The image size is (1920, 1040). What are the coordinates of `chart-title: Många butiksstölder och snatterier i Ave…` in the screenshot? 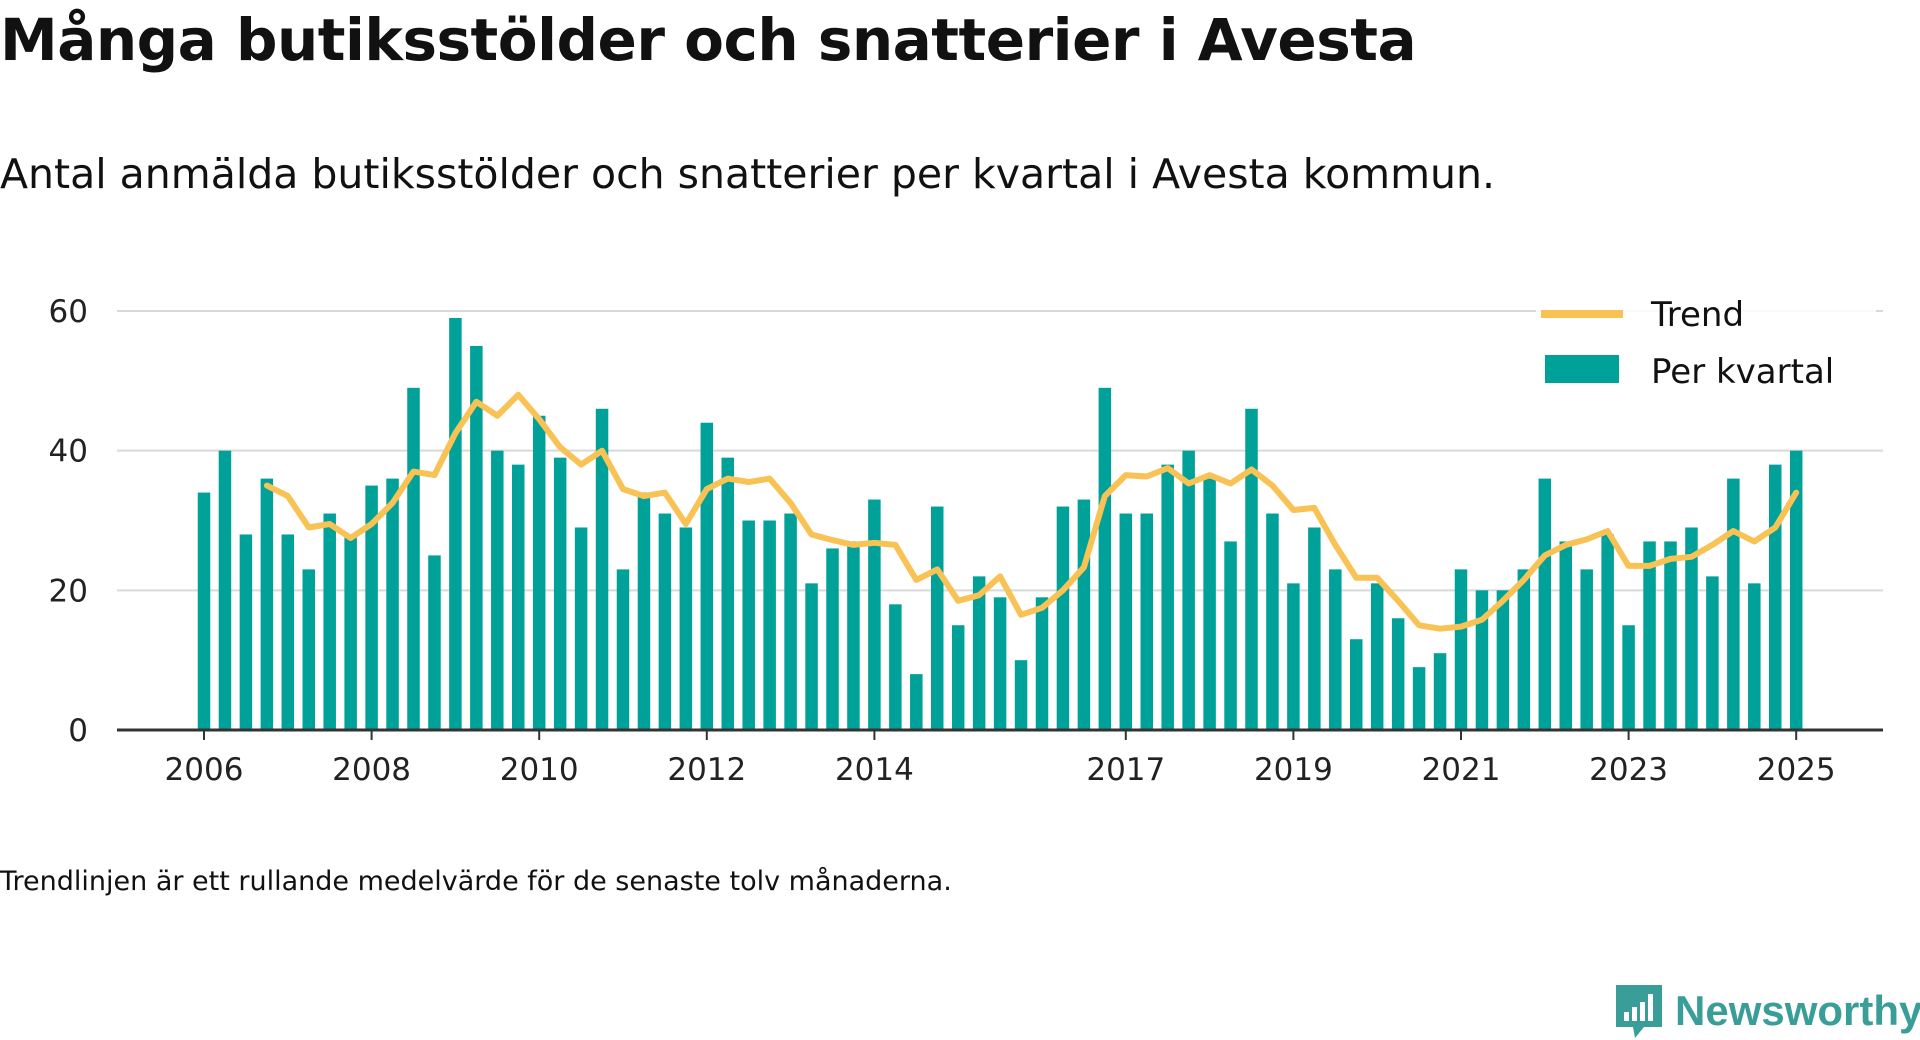 It's located at (708, 40).